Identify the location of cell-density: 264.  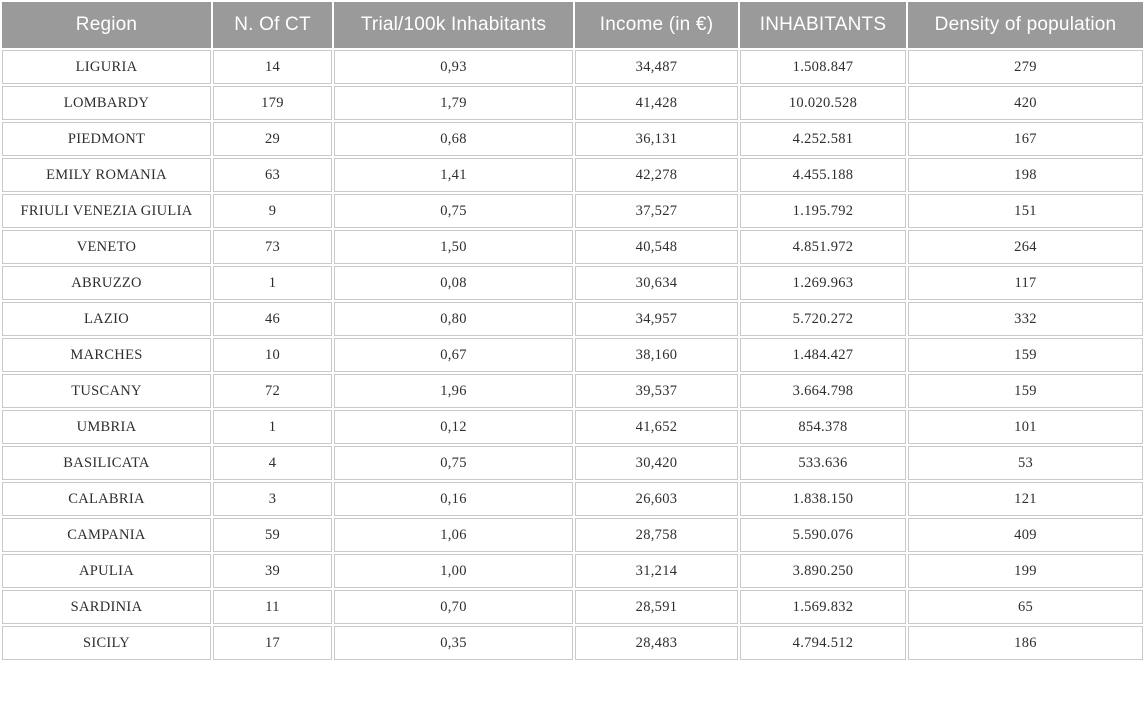
(1025, 247).